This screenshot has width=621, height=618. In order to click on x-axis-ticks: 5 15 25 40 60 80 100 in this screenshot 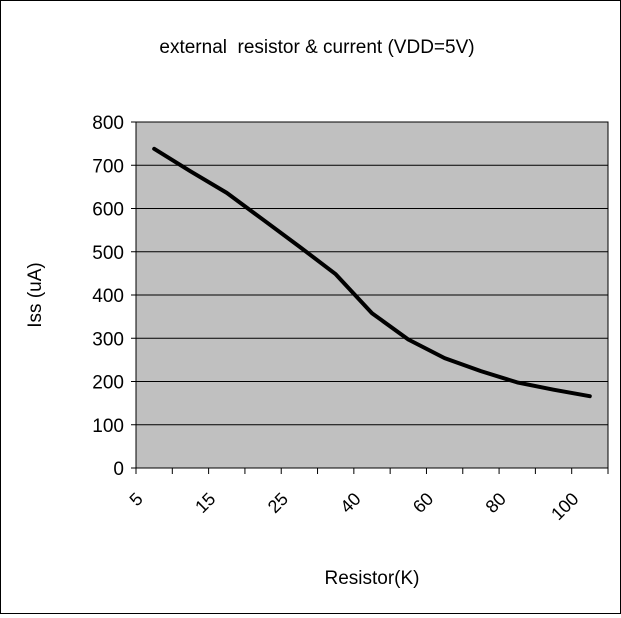, I will do `click(367, 496)`.